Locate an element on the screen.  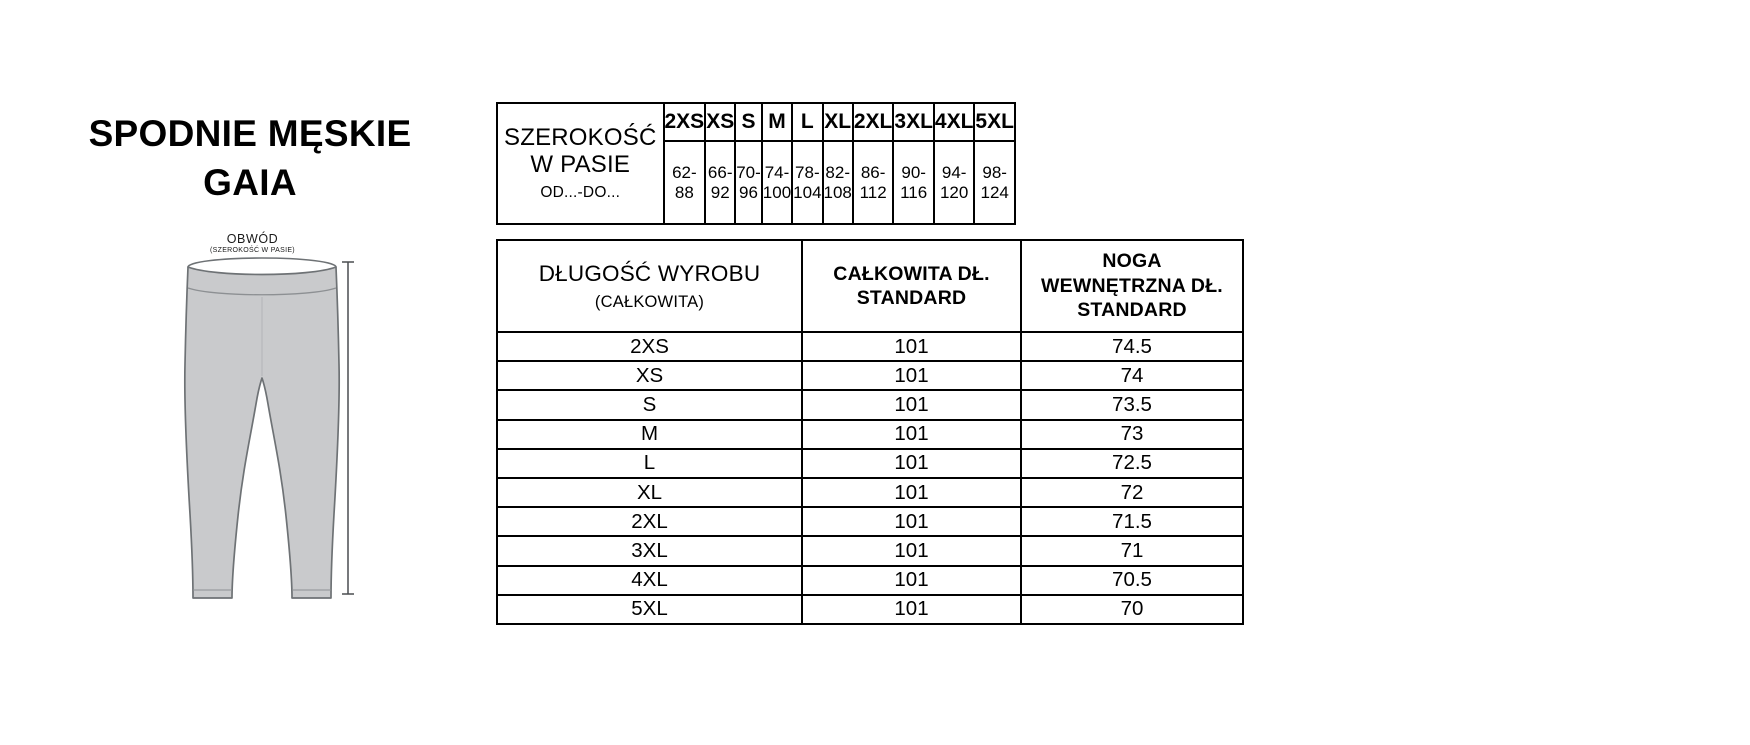
length-row-inseam: 72.5 is located at coordinates (1132, 463).